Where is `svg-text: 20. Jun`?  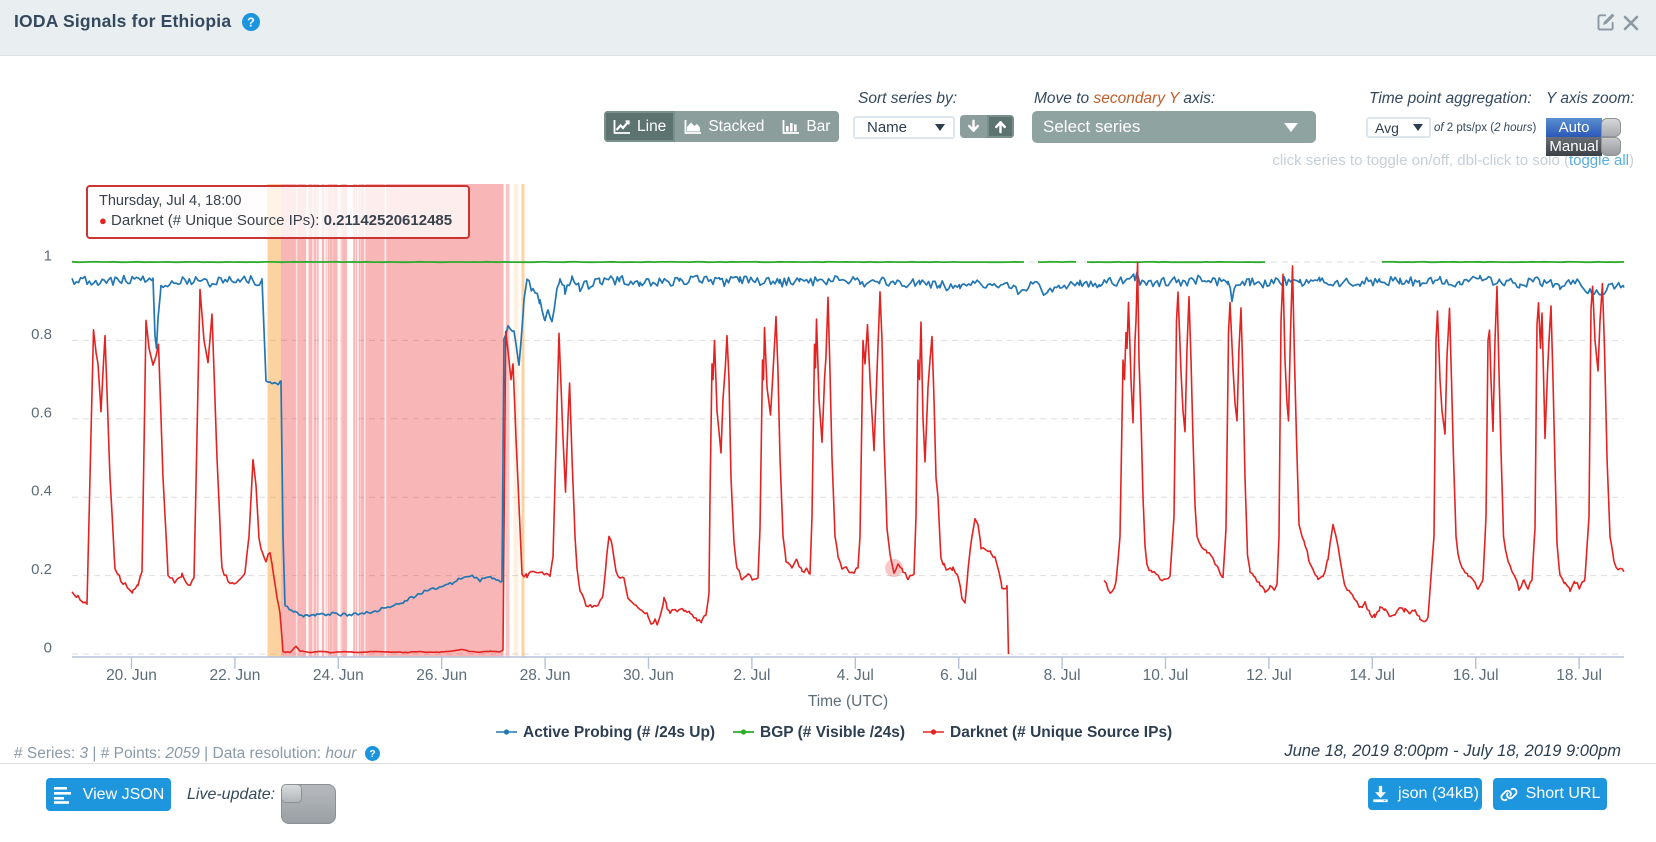
svg-text: 20. Jun is located at coordinates (131, 675).